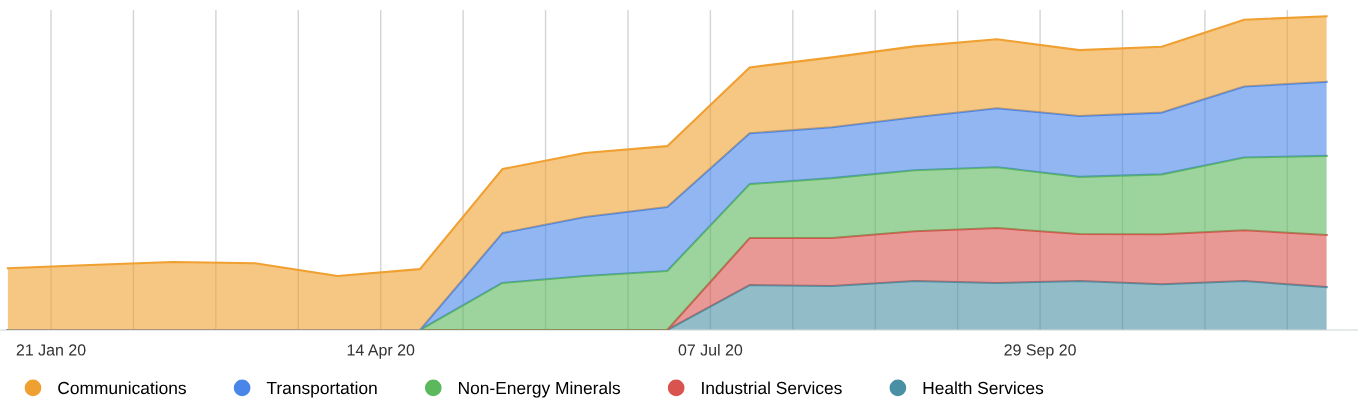 Image resolution: width=1358 pixels, height=410 pixels. Describe the element at coordinates (540, 389) in the screenshot. I see `legend-label: Non-Energy Minerals` at that location.